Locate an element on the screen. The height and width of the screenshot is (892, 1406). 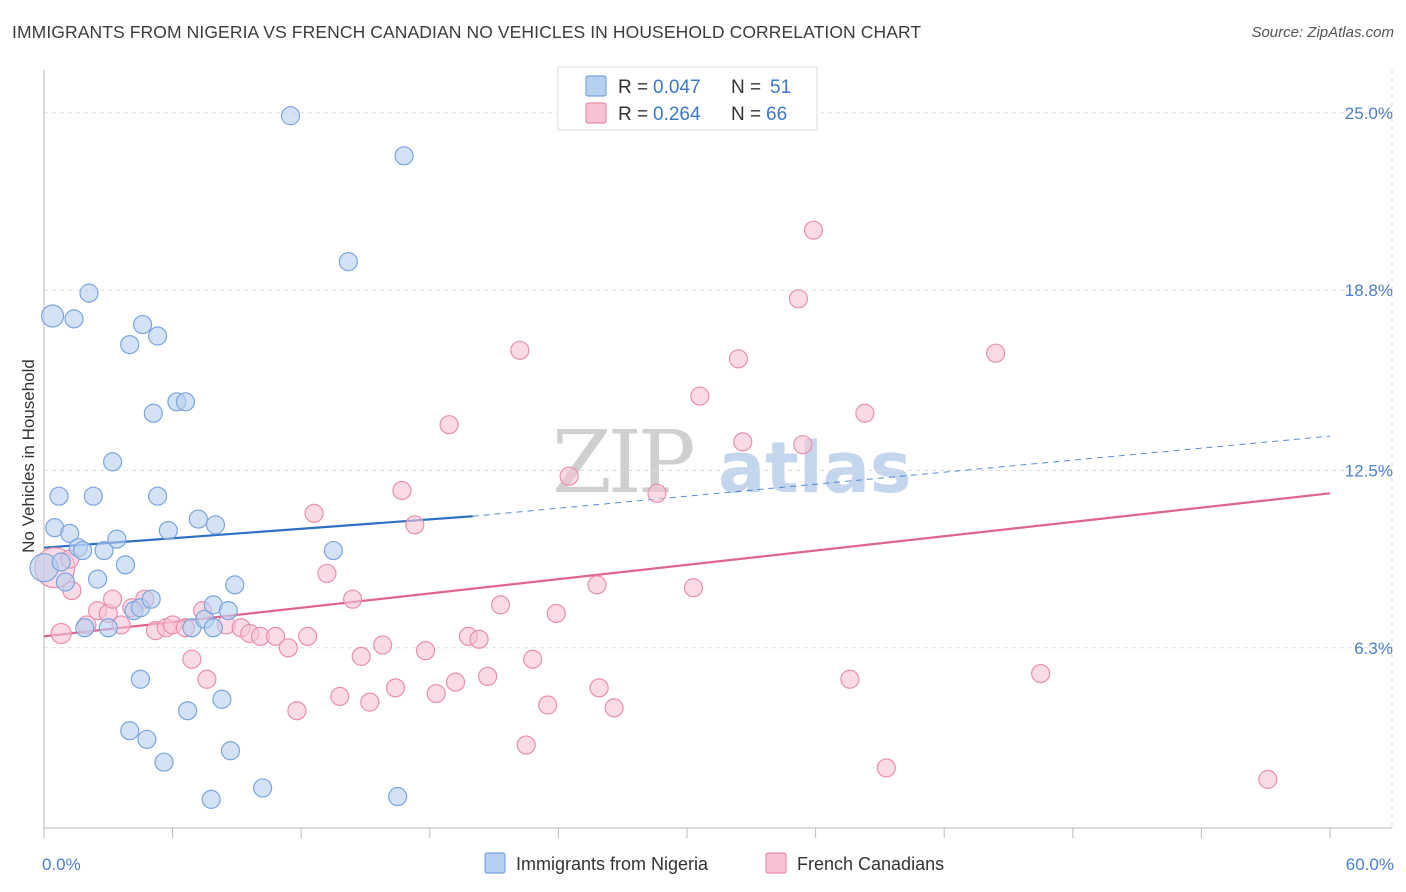
bottom-legend-label-french-canadians: French Canadians is located at coordinates (870, 864).